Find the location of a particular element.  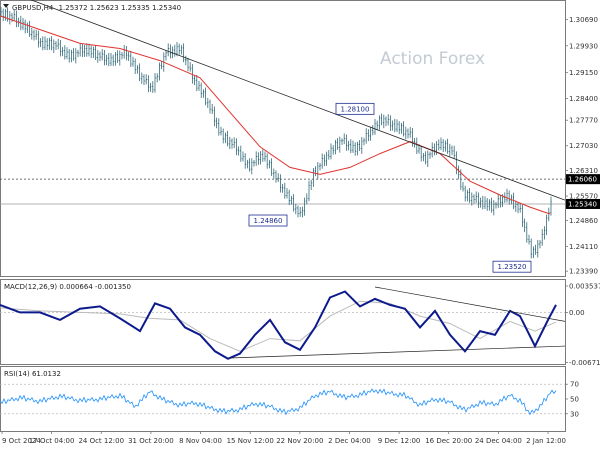

price-axis-tick-label: 1.27030 is located at coordinates (583, 146).